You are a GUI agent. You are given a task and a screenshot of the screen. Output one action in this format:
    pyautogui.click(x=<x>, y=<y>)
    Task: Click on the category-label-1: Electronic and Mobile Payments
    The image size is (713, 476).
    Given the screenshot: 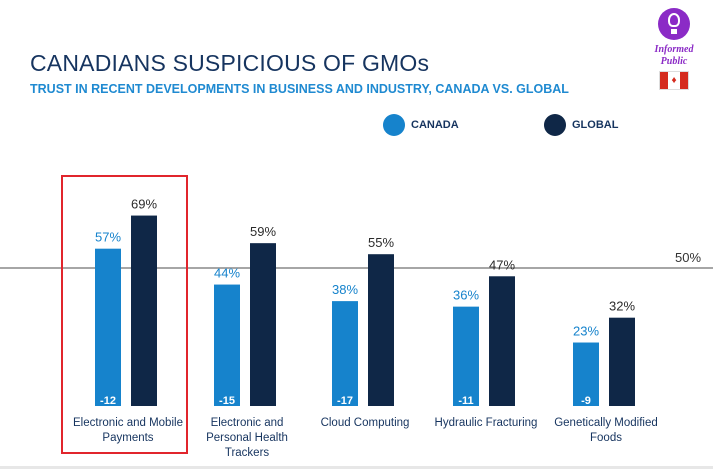 What is the action you would take?
    pyautogui.click(x=128, y=430)
    